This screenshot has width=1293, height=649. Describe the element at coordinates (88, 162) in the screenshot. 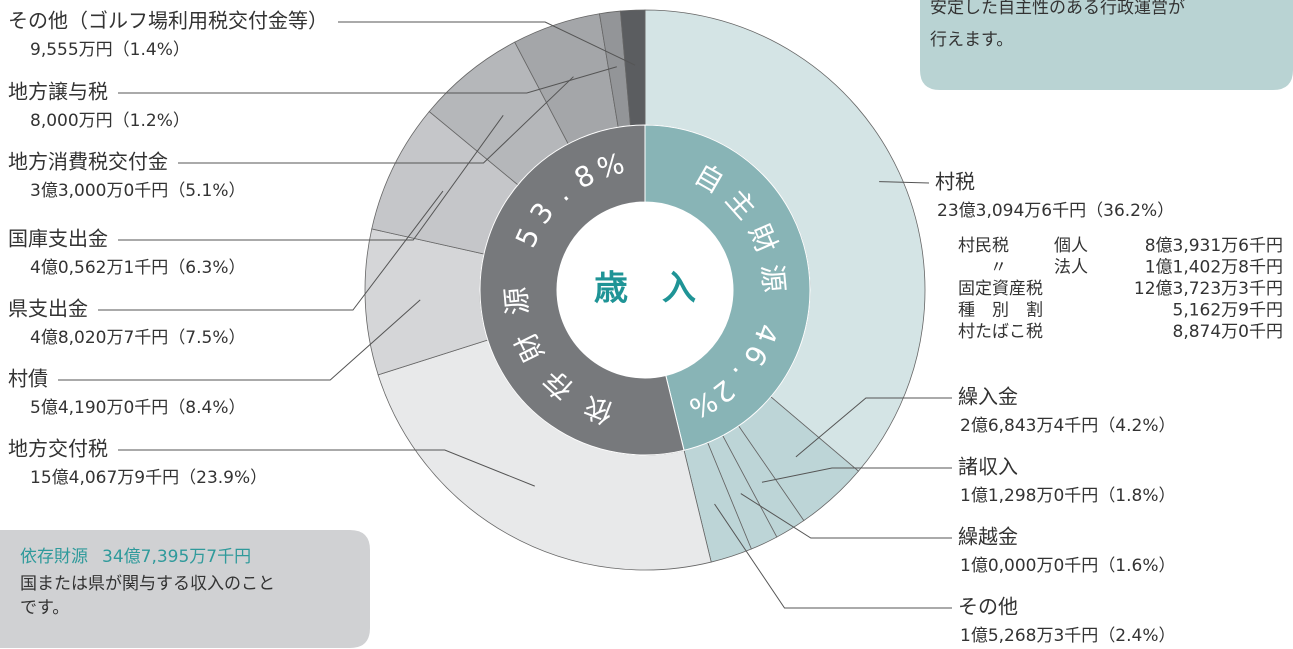

I see `category-label: 地方消費税交付金` at that location.